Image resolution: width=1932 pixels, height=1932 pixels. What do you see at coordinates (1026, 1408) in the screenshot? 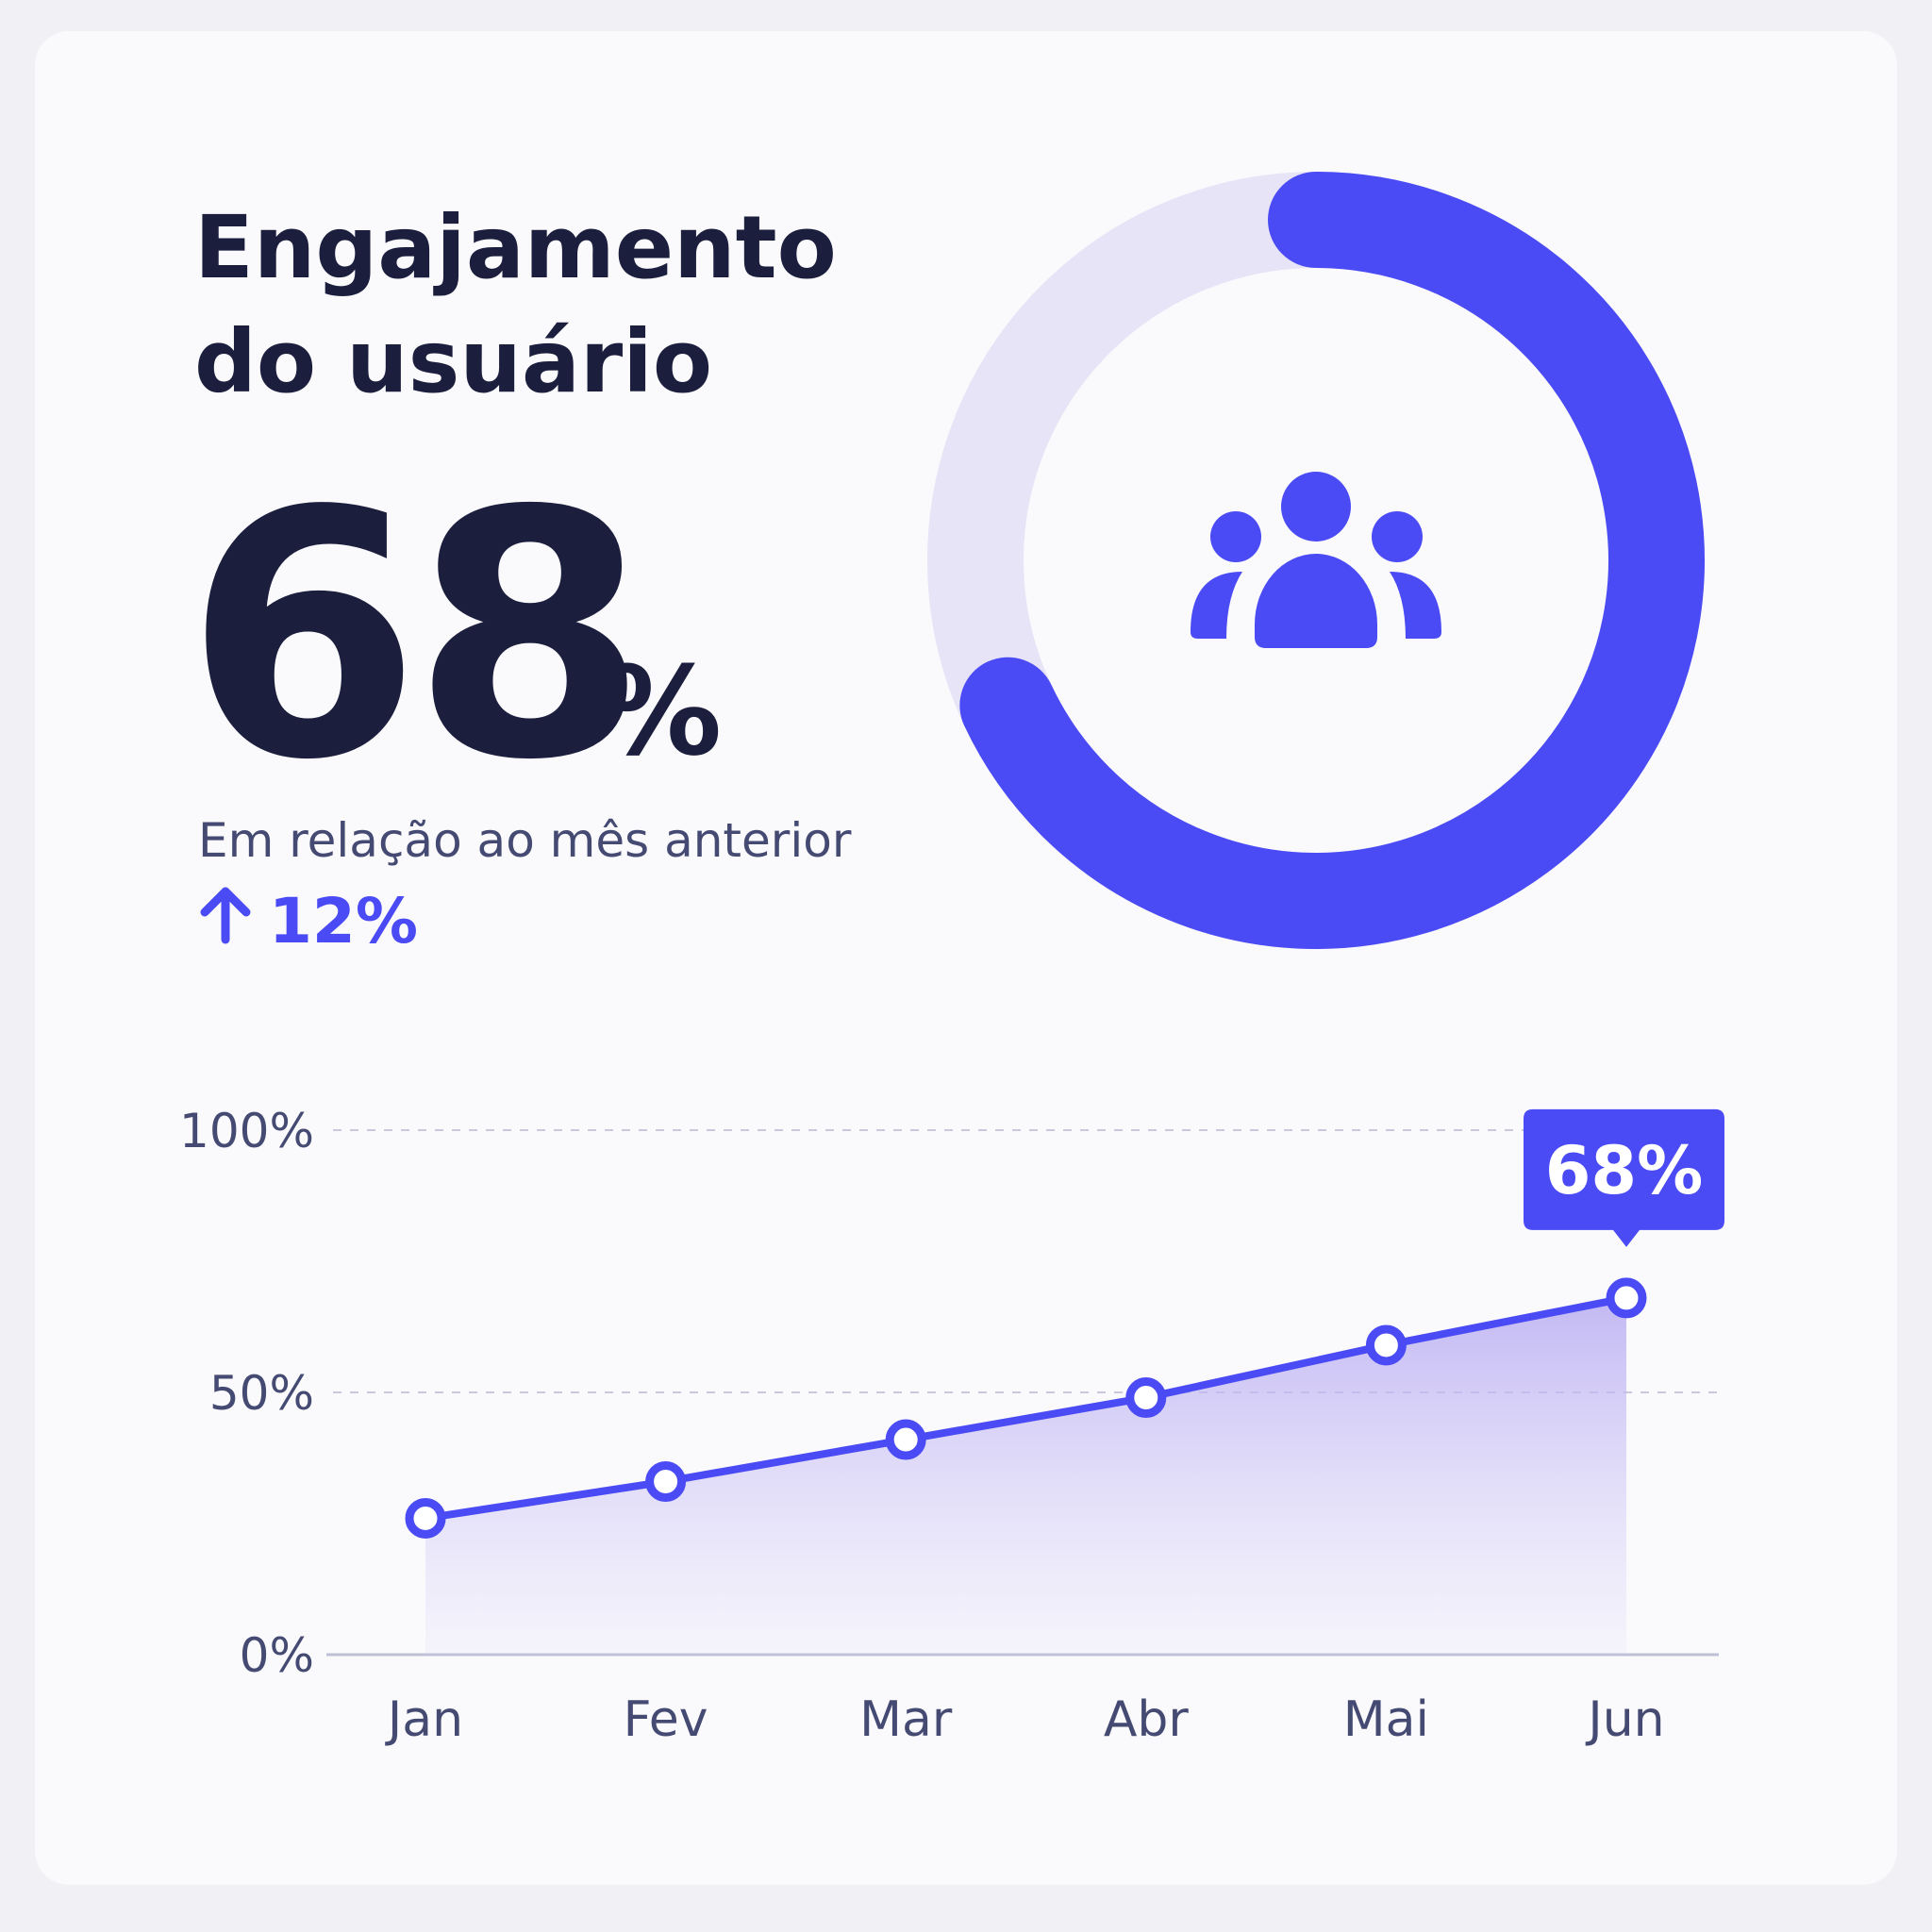
I see `line` at bounding box center [1026, 1408].